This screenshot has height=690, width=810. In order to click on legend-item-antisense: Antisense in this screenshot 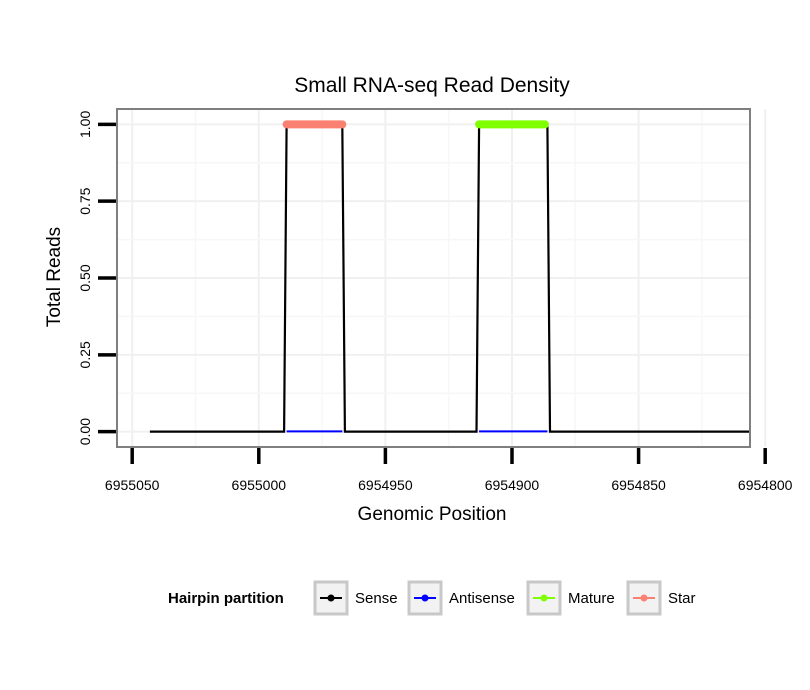, I will do `click(461, 598)`.